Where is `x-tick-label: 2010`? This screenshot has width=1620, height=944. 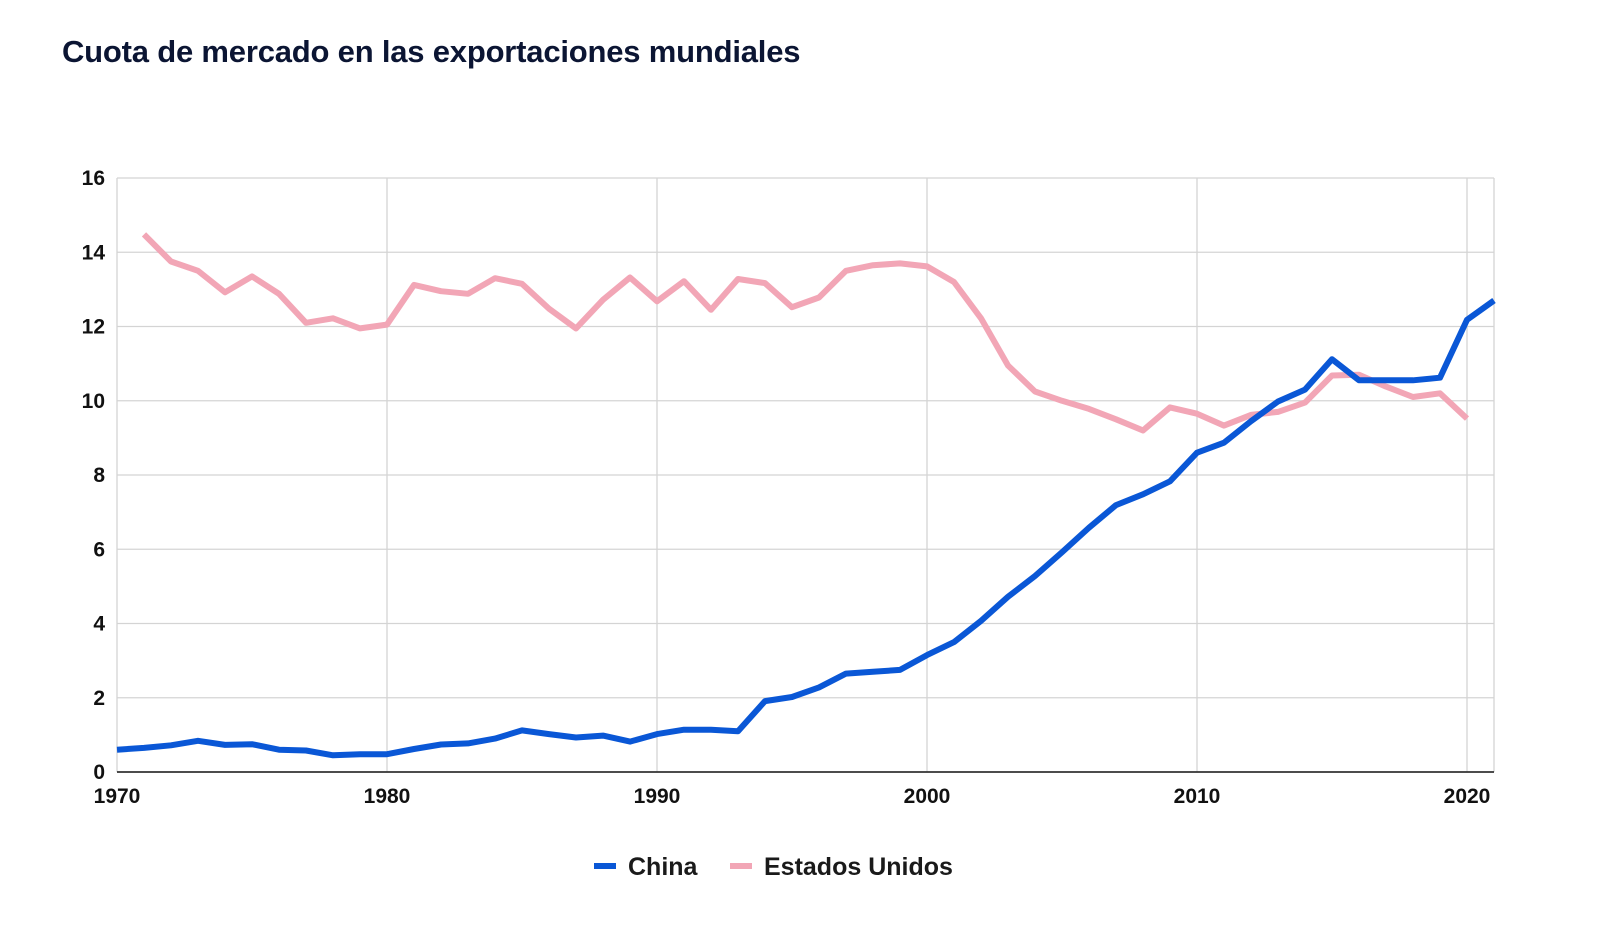 x-tick-label: 2010 is located at coordinates (1197, 796).